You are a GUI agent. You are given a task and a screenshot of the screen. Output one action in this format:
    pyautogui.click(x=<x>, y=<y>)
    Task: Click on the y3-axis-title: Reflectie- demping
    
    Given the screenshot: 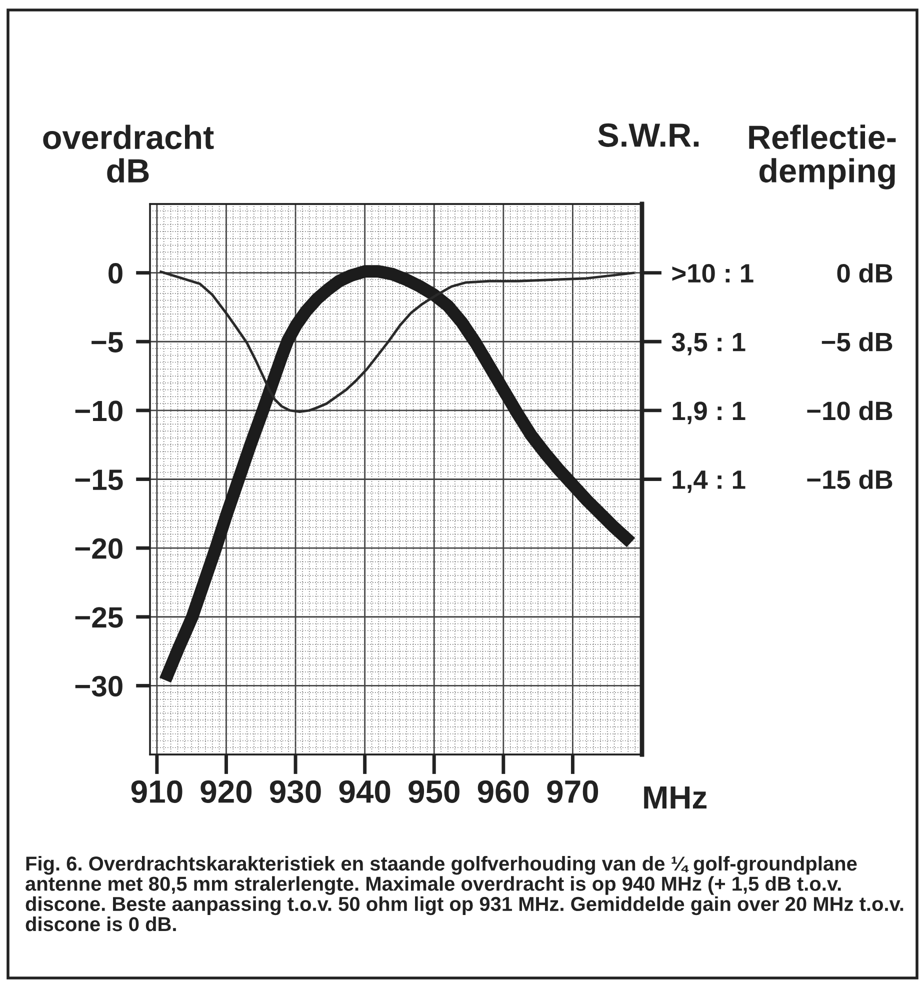 What is the action you would take?
    pyautogui.click(x=822, y=157)
    